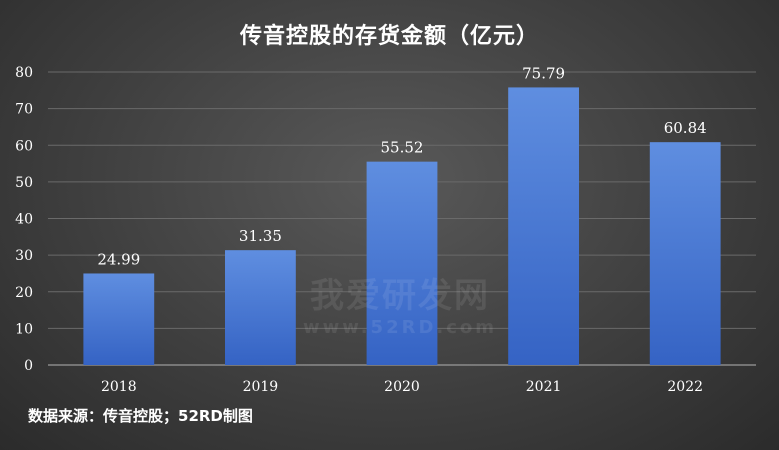 The height and width of the screenshot is (450, 779). I want to click on bar-2022, so click(685, 253).